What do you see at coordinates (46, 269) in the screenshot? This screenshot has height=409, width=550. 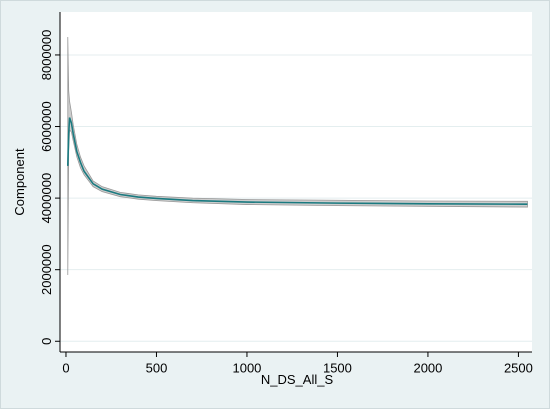 I see `y-tick-label: 2000000` at bounding box center [46, 269].